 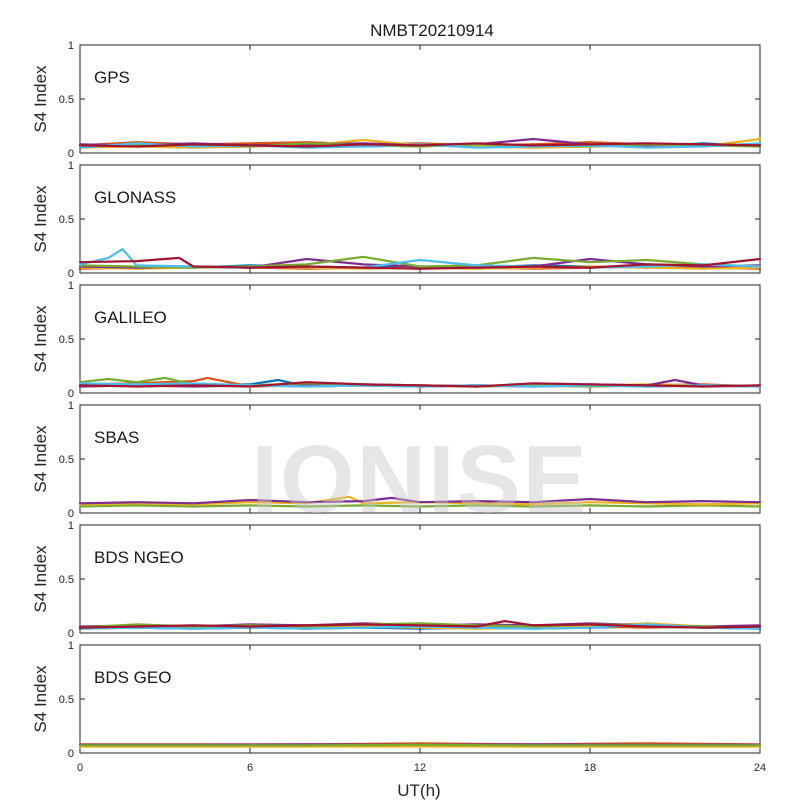 I want to click on x-tick-label: 6, so click(x=250, y=768).